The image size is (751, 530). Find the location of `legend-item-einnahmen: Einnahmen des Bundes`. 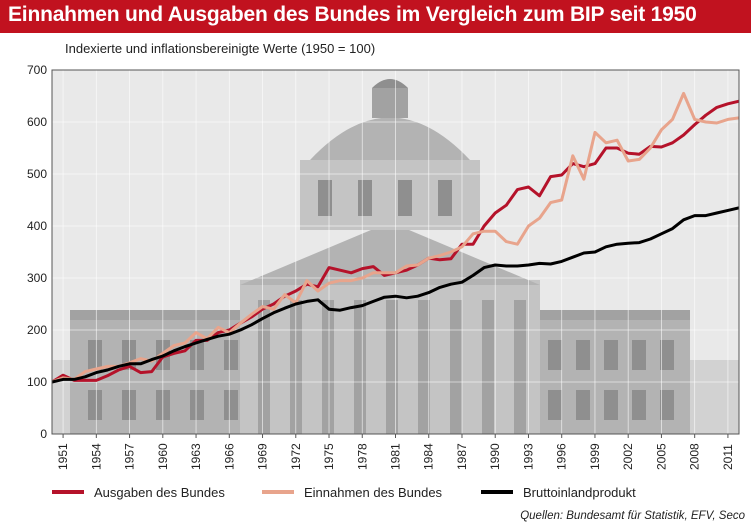

legend-item-einnahmen: Einnahmen des Bundes is located at coordinates (352, 492).